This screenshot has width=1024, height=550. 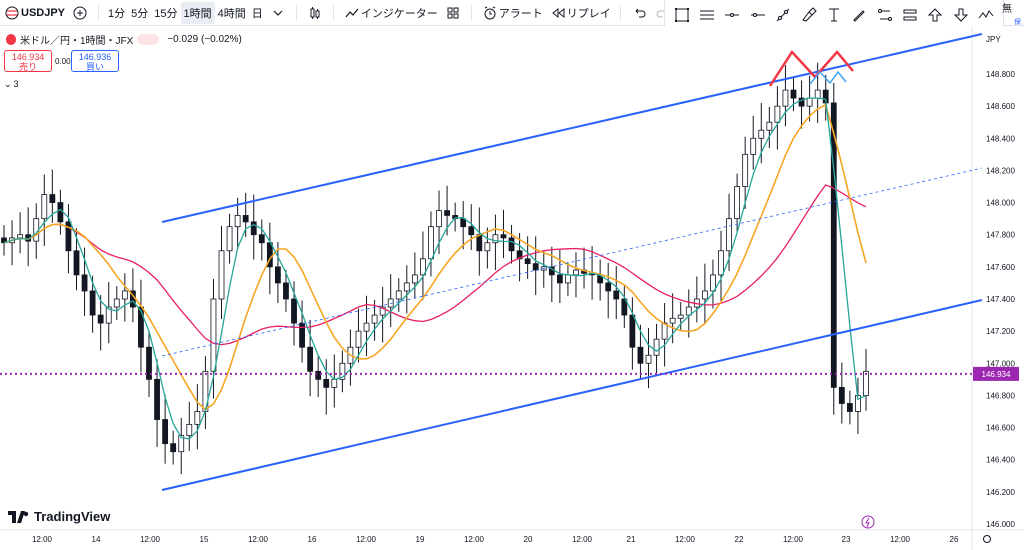 I want to click on layouts-button, so click(x=453, y=13).